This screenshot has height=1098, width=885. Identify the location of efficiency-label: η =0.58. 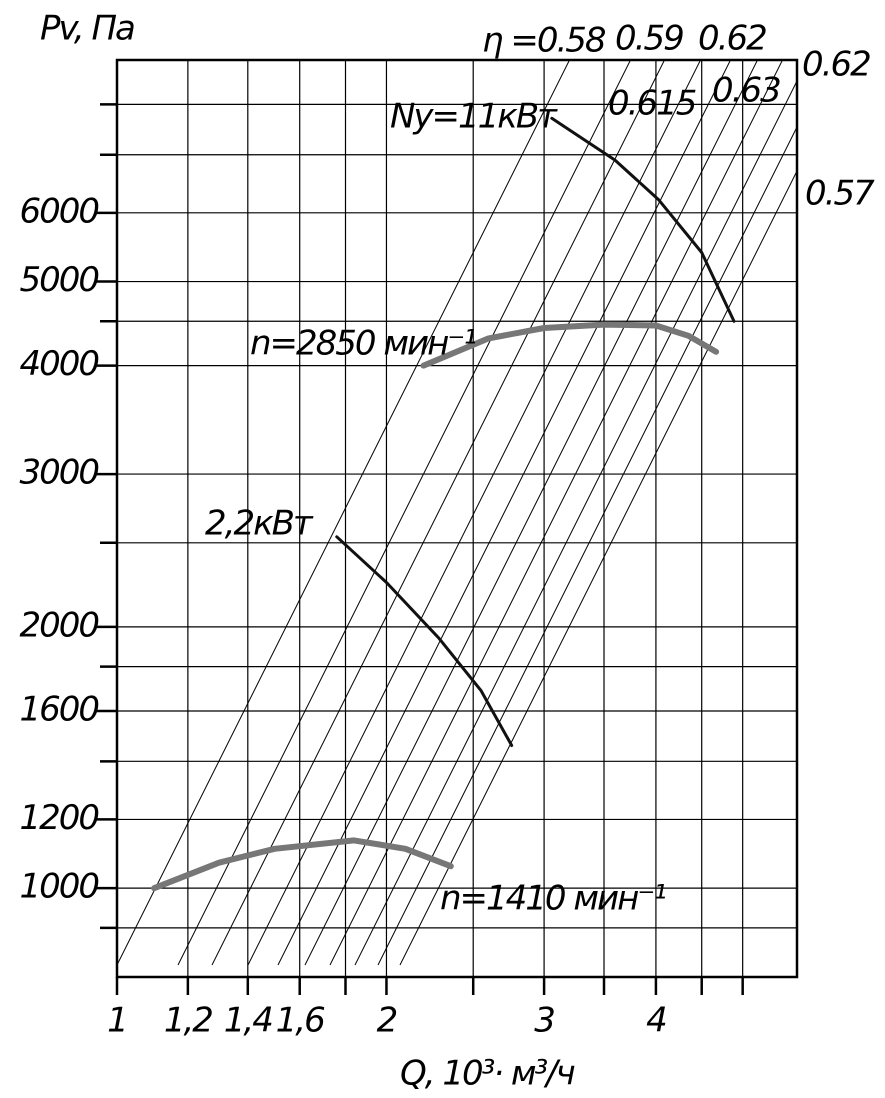
(544, 41).